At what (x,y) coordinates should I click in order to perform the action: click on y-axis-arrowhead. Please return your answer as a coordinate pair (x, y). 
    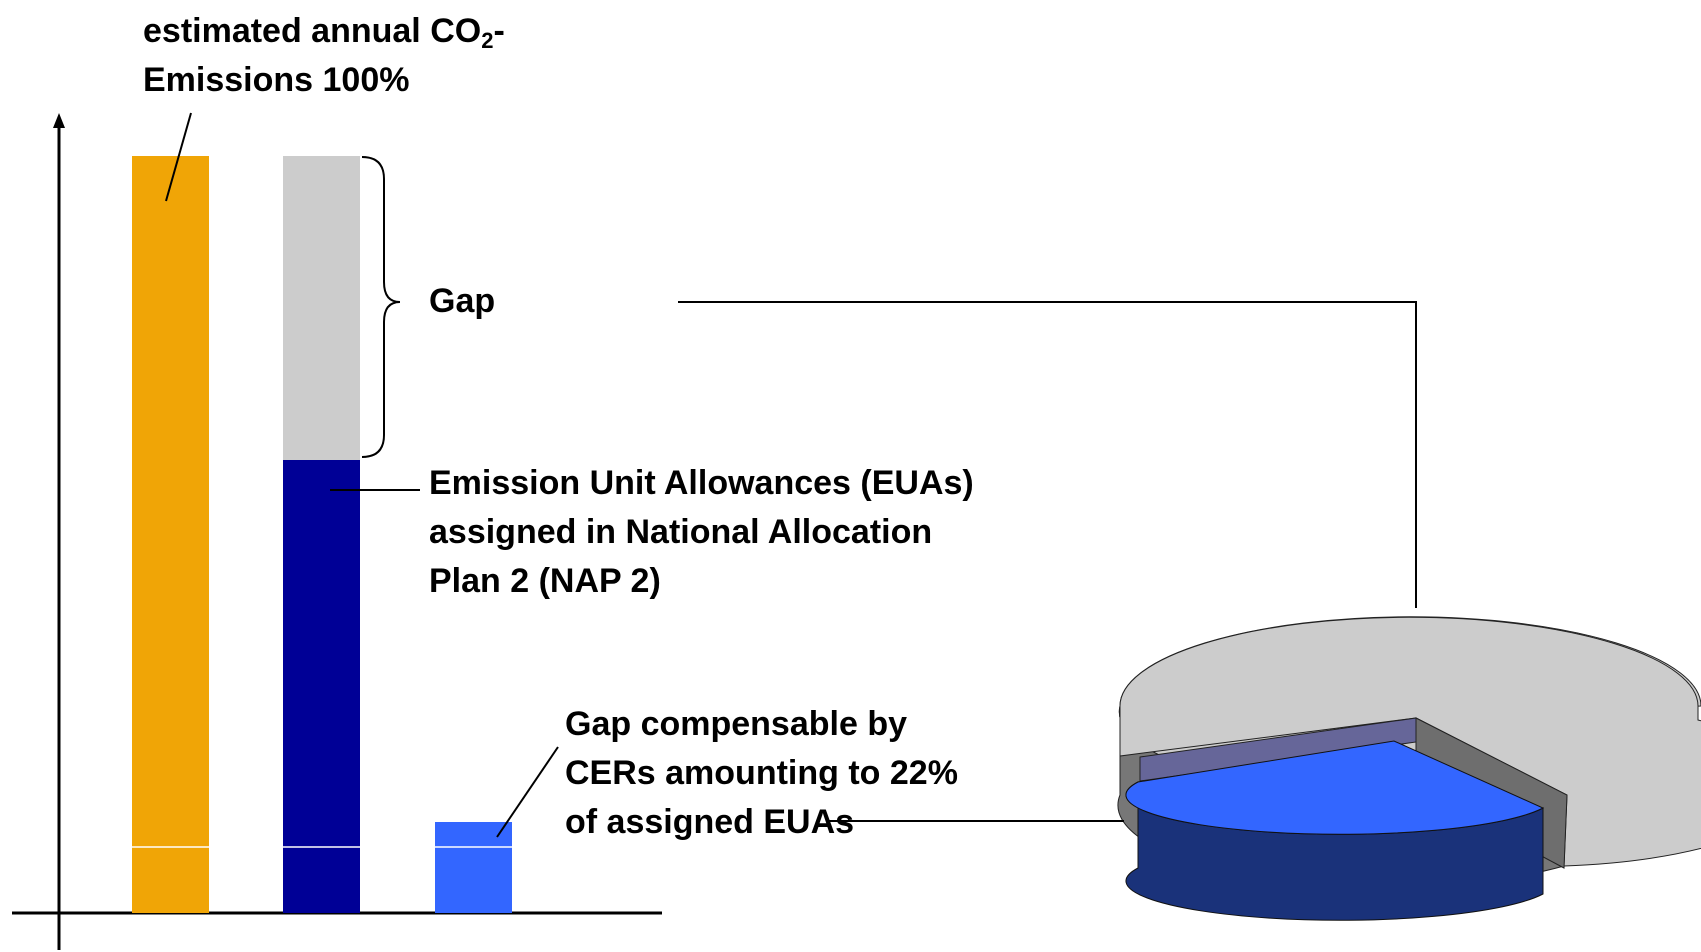
    Looking at the image, I should click on (59, 120).